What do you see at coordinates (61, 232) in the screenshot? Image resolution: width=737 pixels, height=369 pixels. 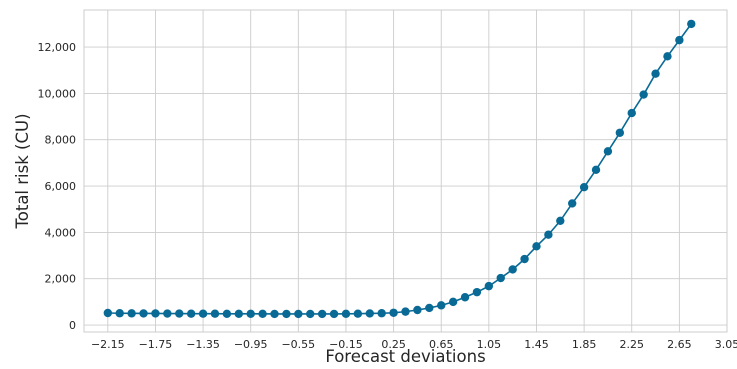 I see `y-tick-label: 4,000` at bounding box center [61, 232].